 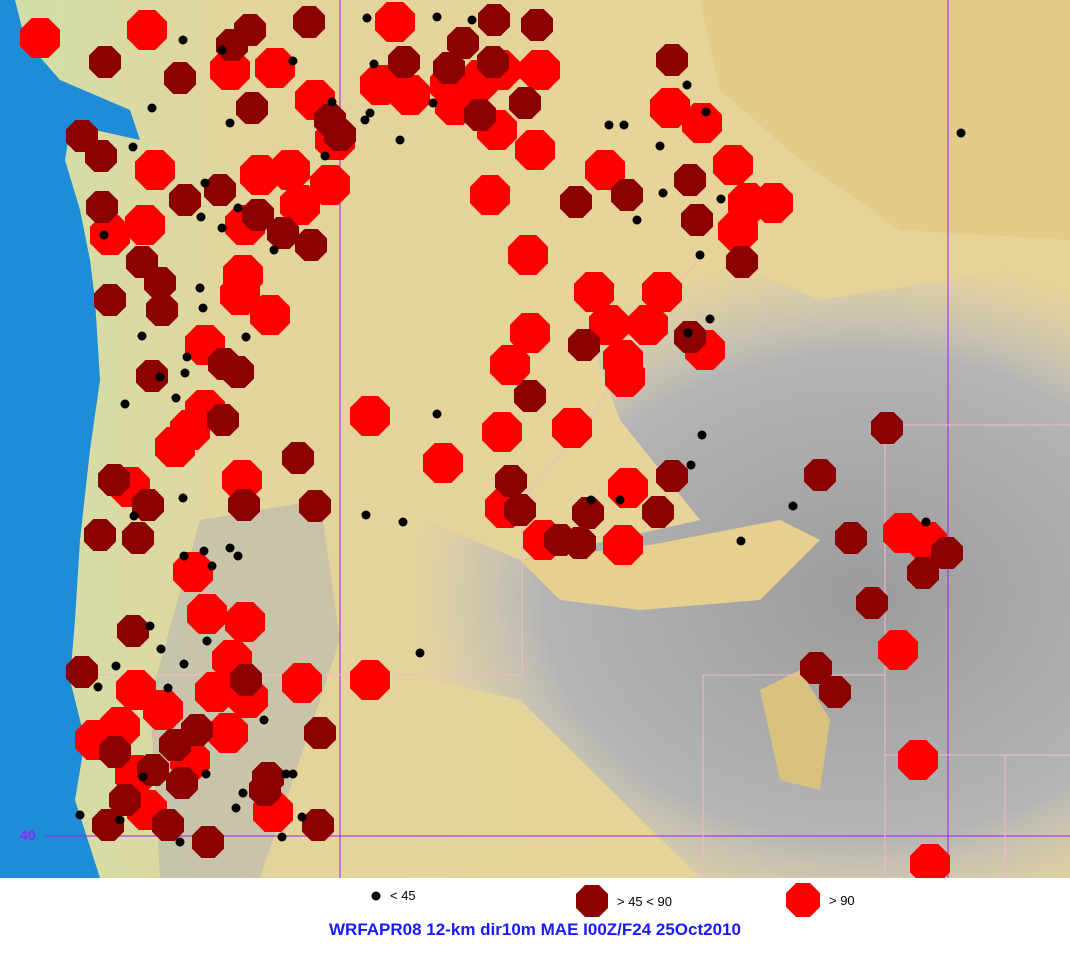 I want to click on legend-item-low: < 45, so click(x=393, y=895).